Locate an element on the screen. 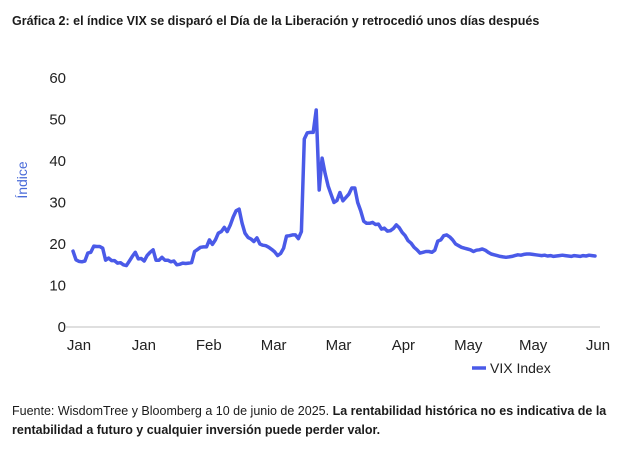 The image size is (632, 451). x-tick-label: Jun is located at coordinates (598, 345).